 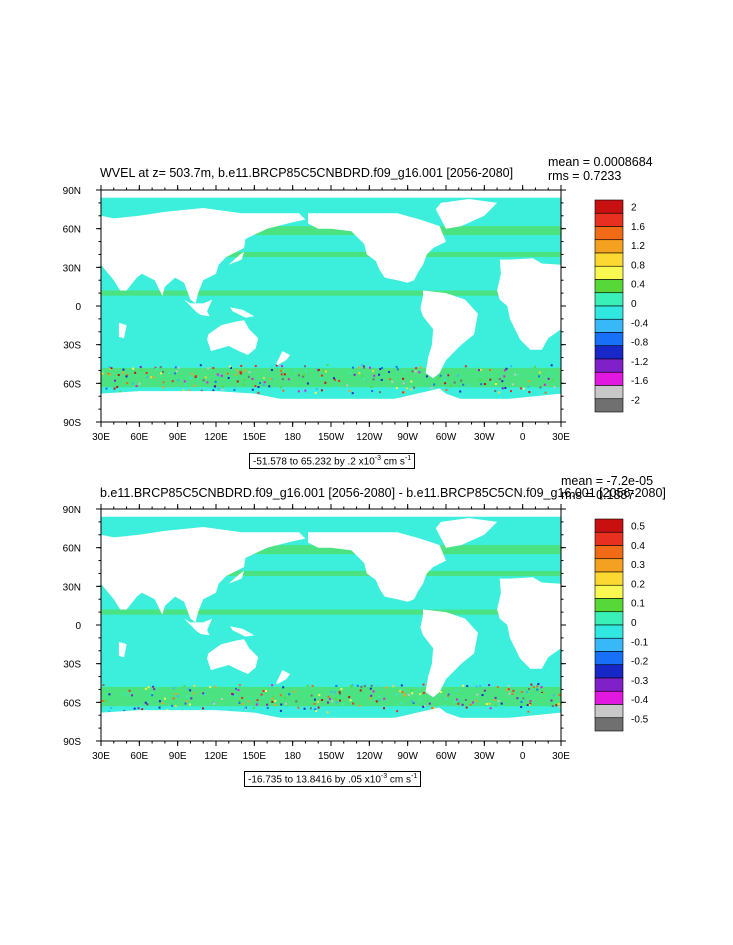 I want to click on colorbar-label: 0.4, so click(x=638, y=285).